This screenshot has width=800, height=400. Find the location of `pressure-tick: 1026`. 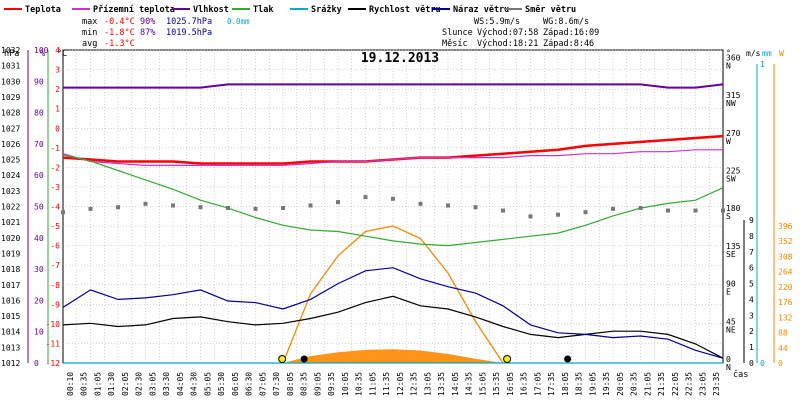

pressure-tick: 1026 is located at coordinates (10, 144).